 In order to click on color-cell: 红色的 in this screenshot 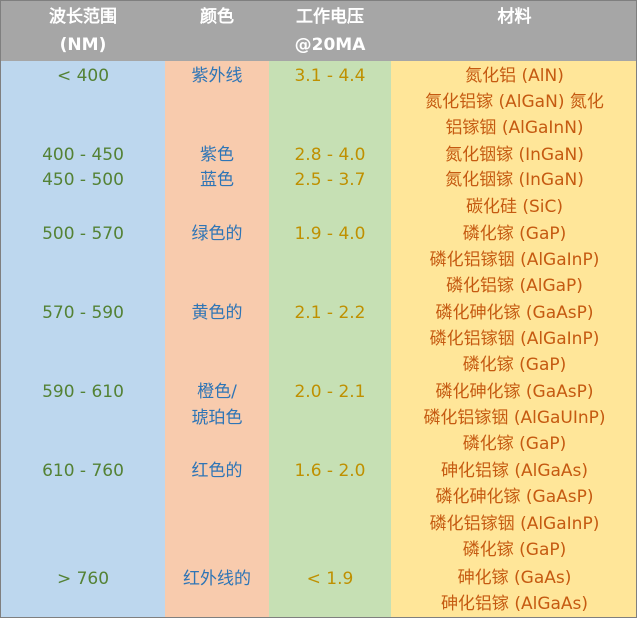, I will do `click(217, 471)`.